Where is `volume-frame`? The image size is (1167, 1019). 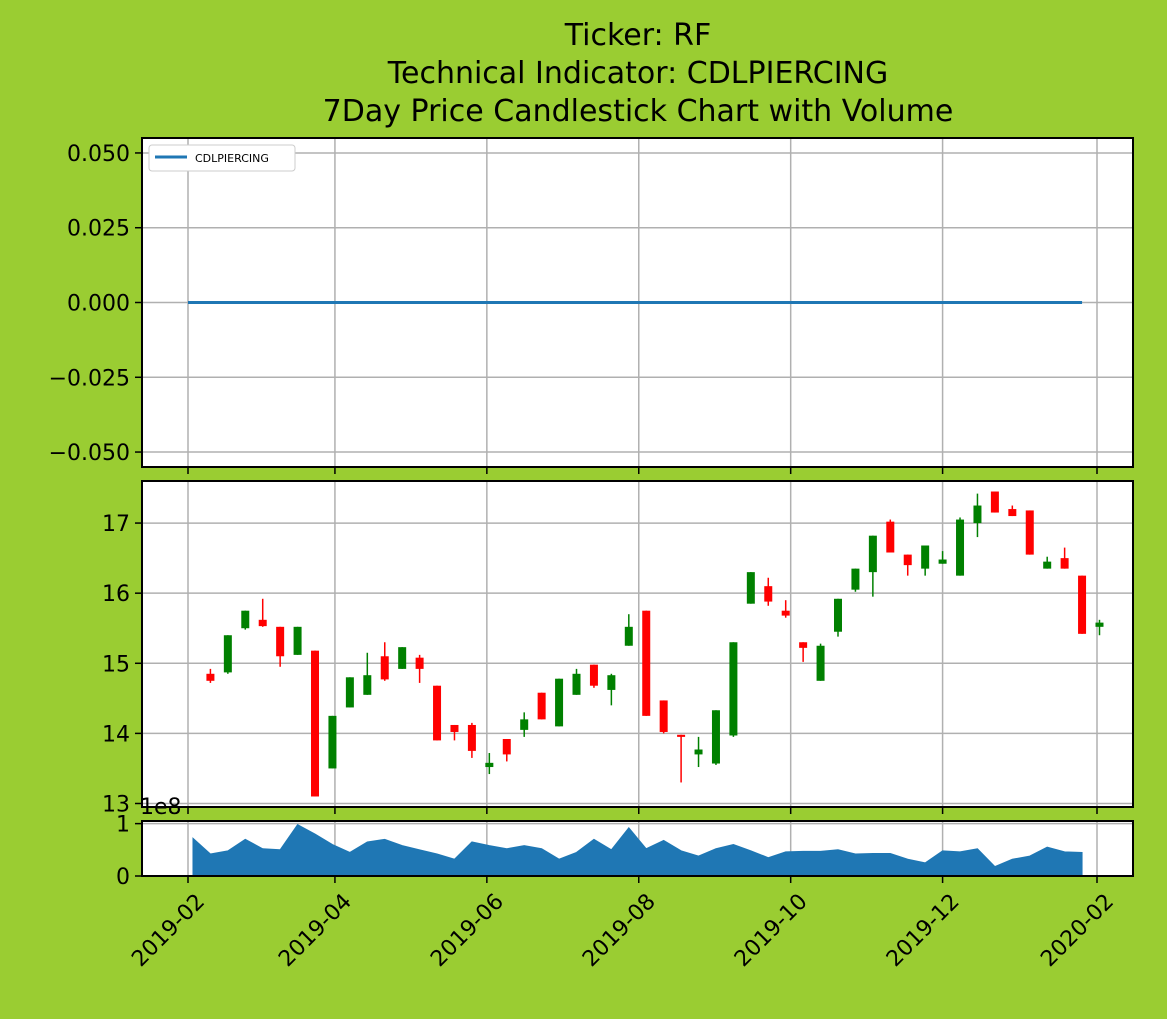 volume-frame is located at coordinates (637, 848).